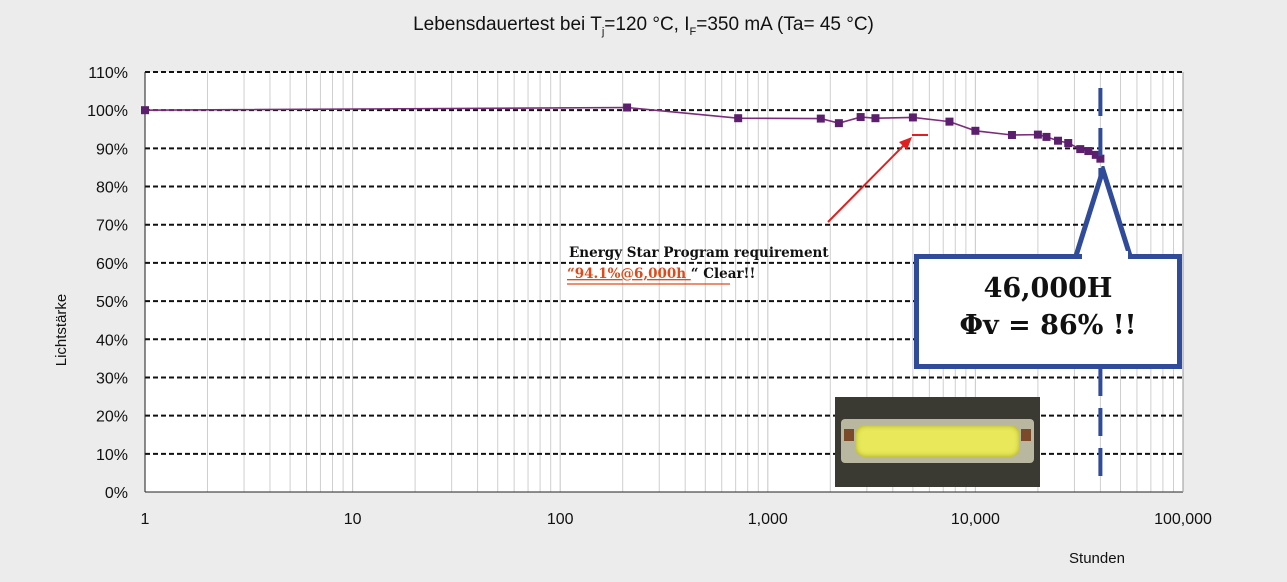  Describe the element at coordinates (661, 274) in the screenshot. I see `energy-star-value: “94.1%@6,000h “ Clear!!` at that location.